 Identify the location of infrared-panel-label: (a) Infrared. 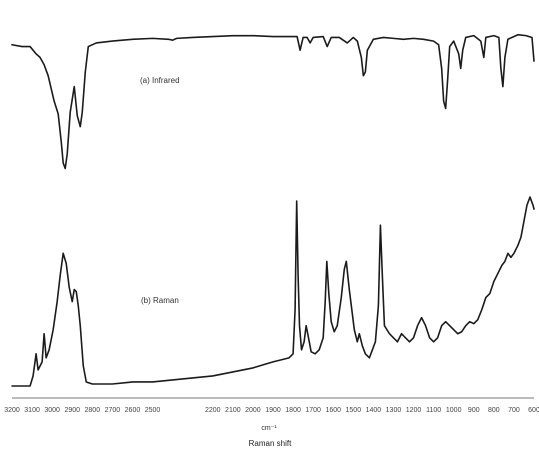
(160, 80).